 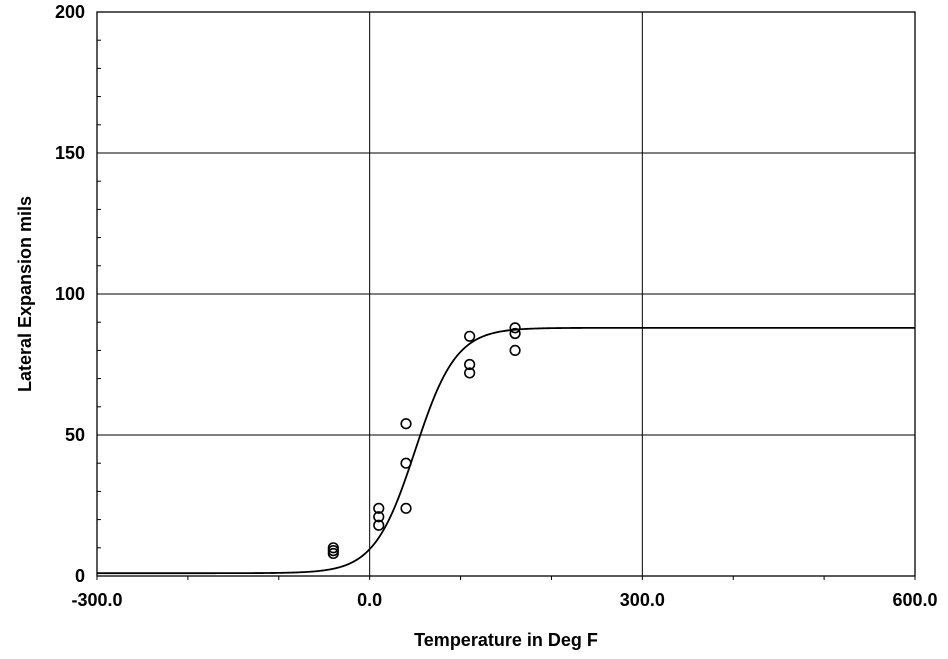 I want to click on y-tick-label: 200, so click(x=70, y=12).